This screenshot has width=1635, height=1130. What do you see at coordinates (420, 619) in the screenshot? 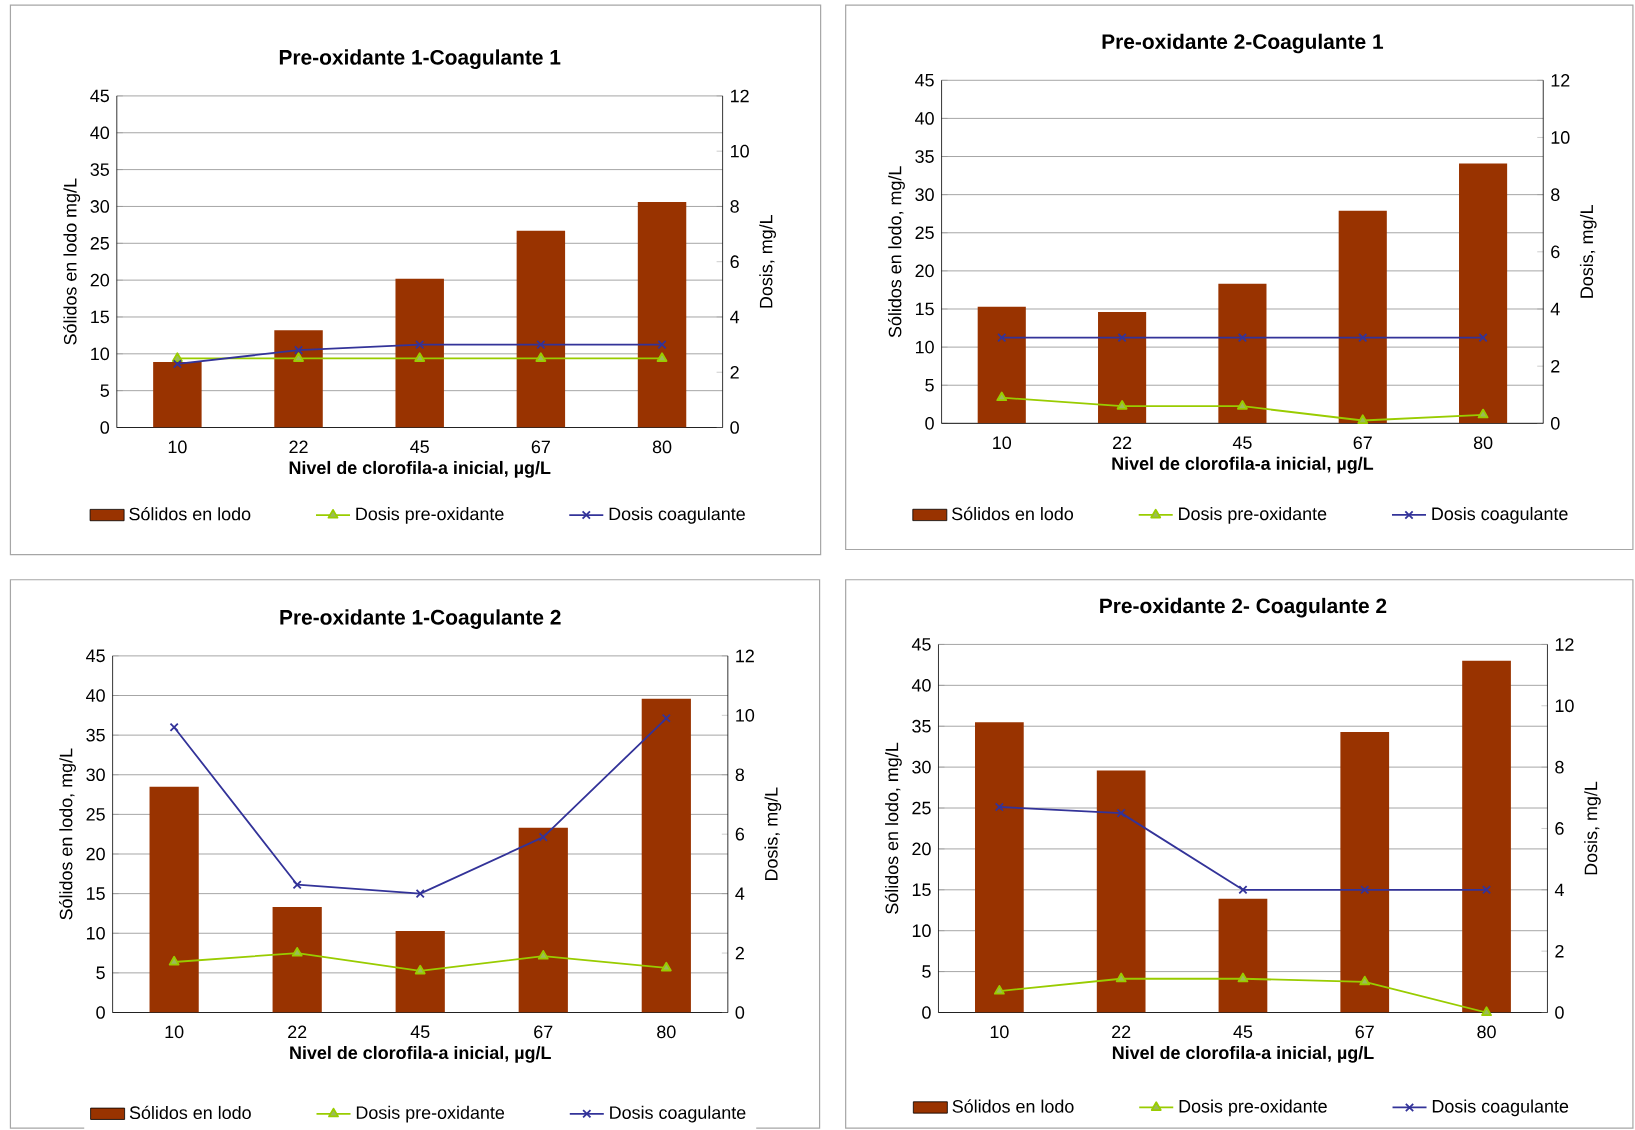
I see `chart-title: Pre-oxidante 1-Coagulante 2` at bounding box center [420, 619].